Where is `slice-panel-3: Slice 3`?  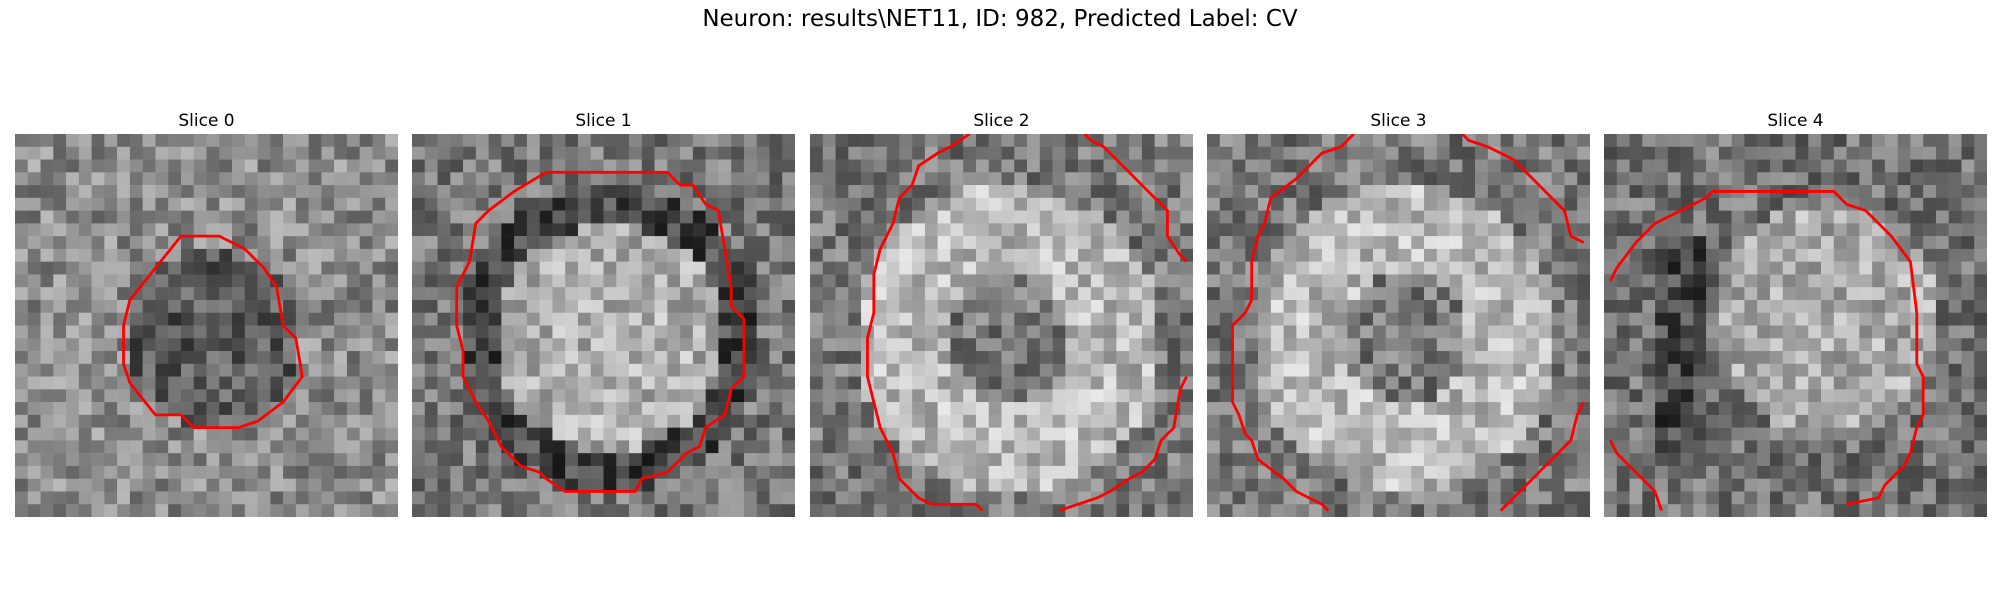
slice-panel-3: Slice 3 is located at coordinates (1398, 312).